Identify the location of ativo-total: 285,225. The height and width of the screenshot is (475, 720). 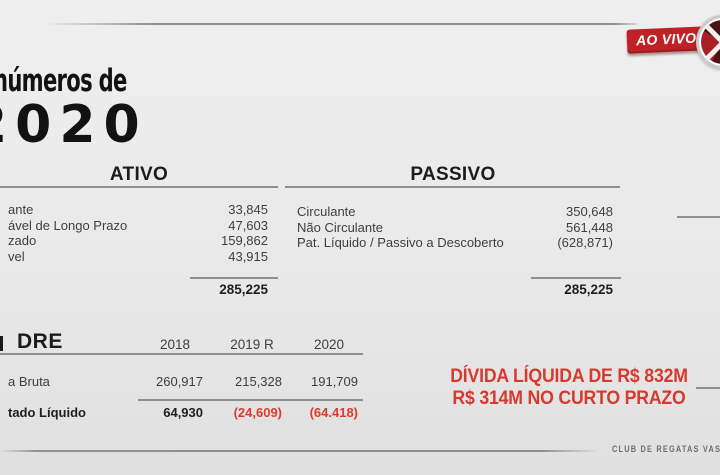
(243, 289).